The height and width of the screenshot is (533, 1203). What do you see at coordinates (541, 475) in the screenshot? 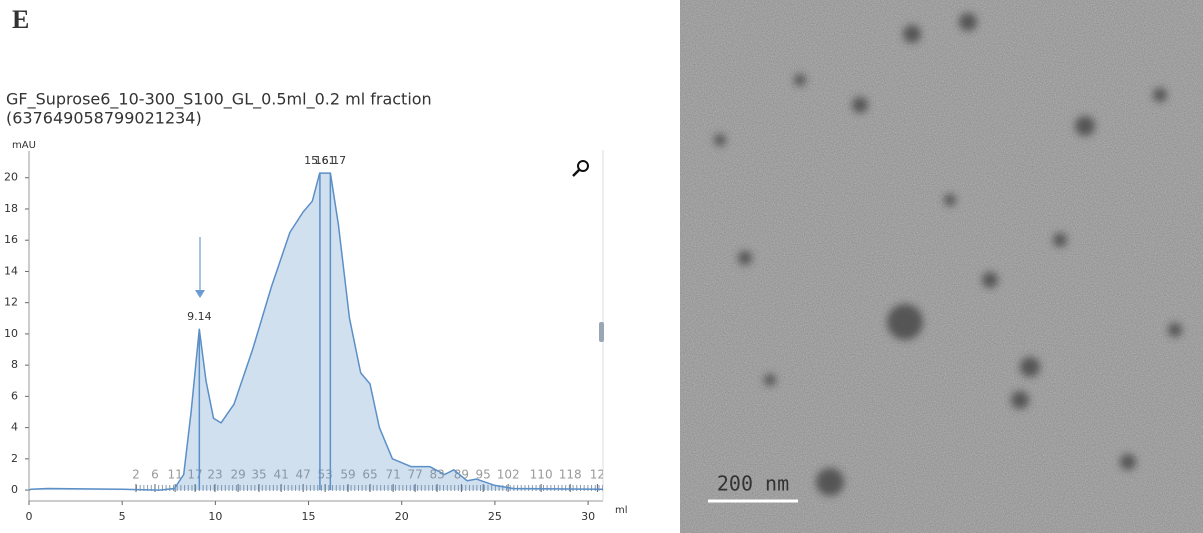
I see `fraction-label: 110` at bounding box center [541, 475].